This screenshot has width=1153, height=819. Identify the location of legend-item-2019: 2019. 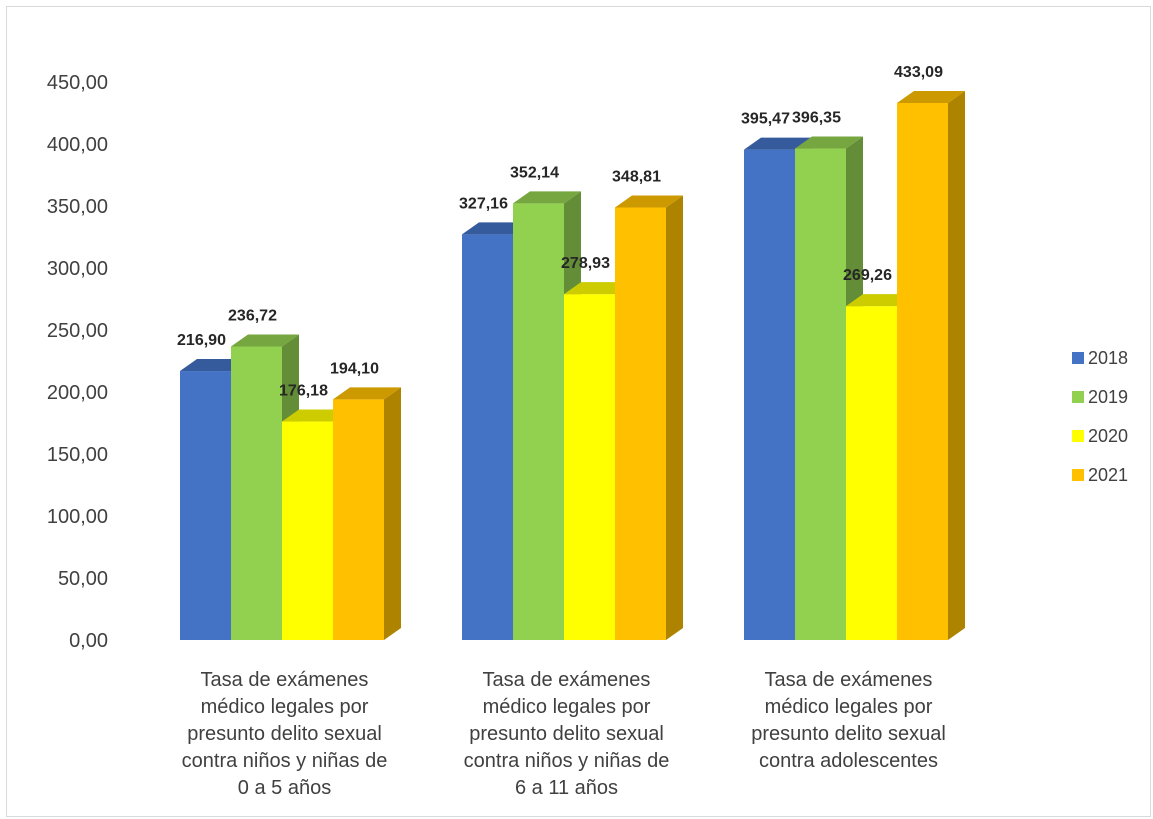
(1100, 397).